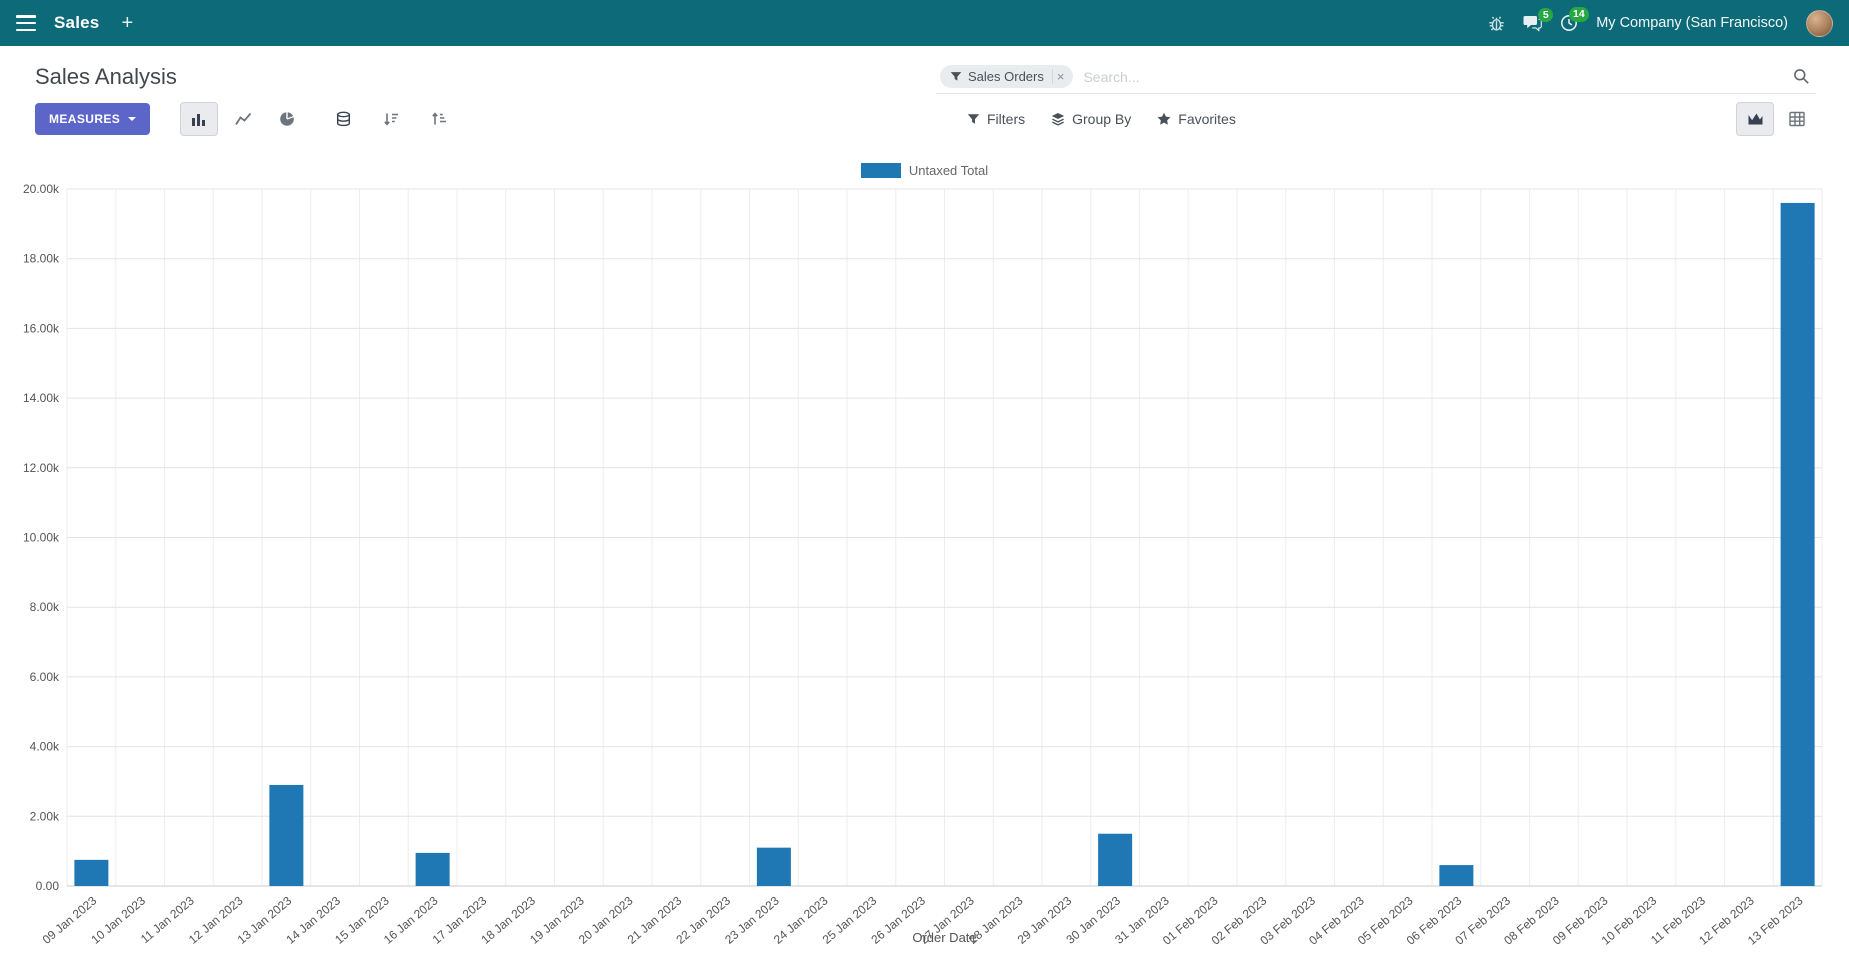 The height and width of the screenshot is (958, 1849). I want to click on apps-menu-icon, so click(26, 23).